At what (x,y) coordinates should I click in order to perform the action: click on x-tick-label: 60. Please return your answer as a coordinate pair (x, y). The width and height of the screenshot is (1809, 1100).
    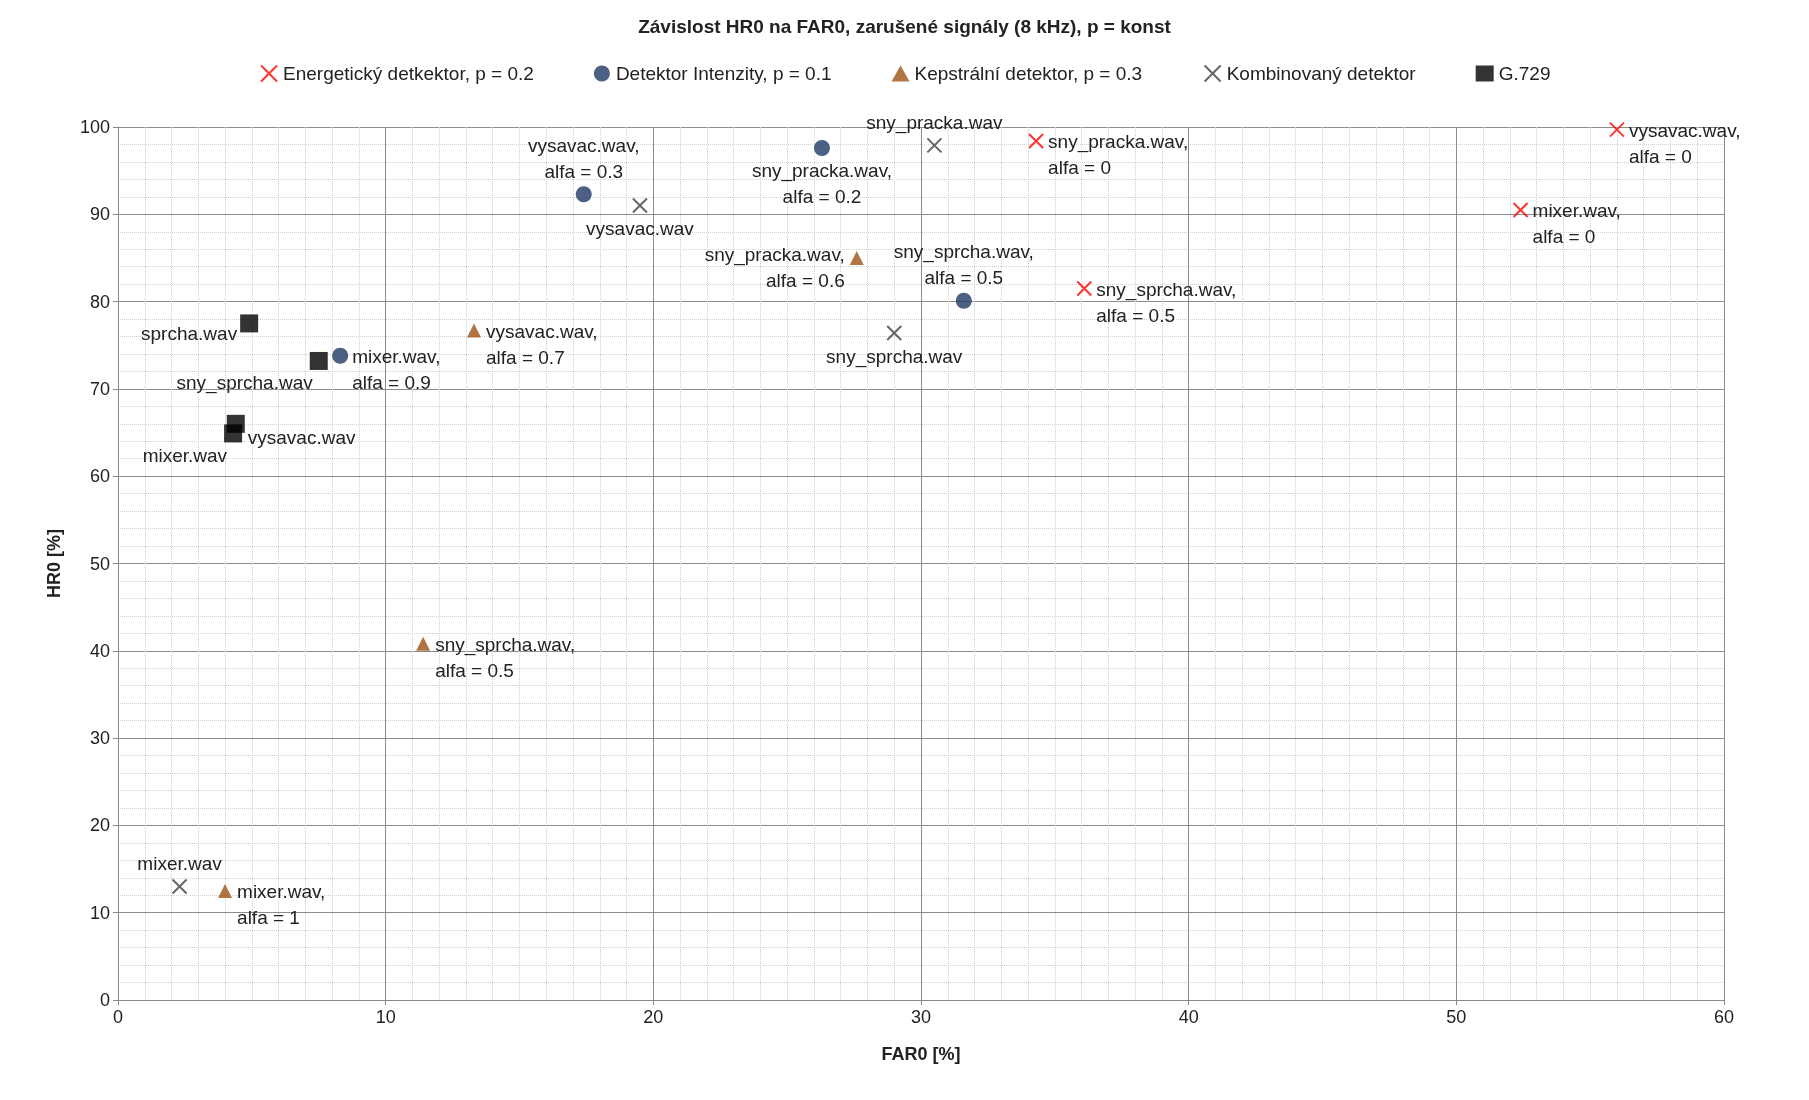
    Looking at the image, I should click on (1724, 1017).